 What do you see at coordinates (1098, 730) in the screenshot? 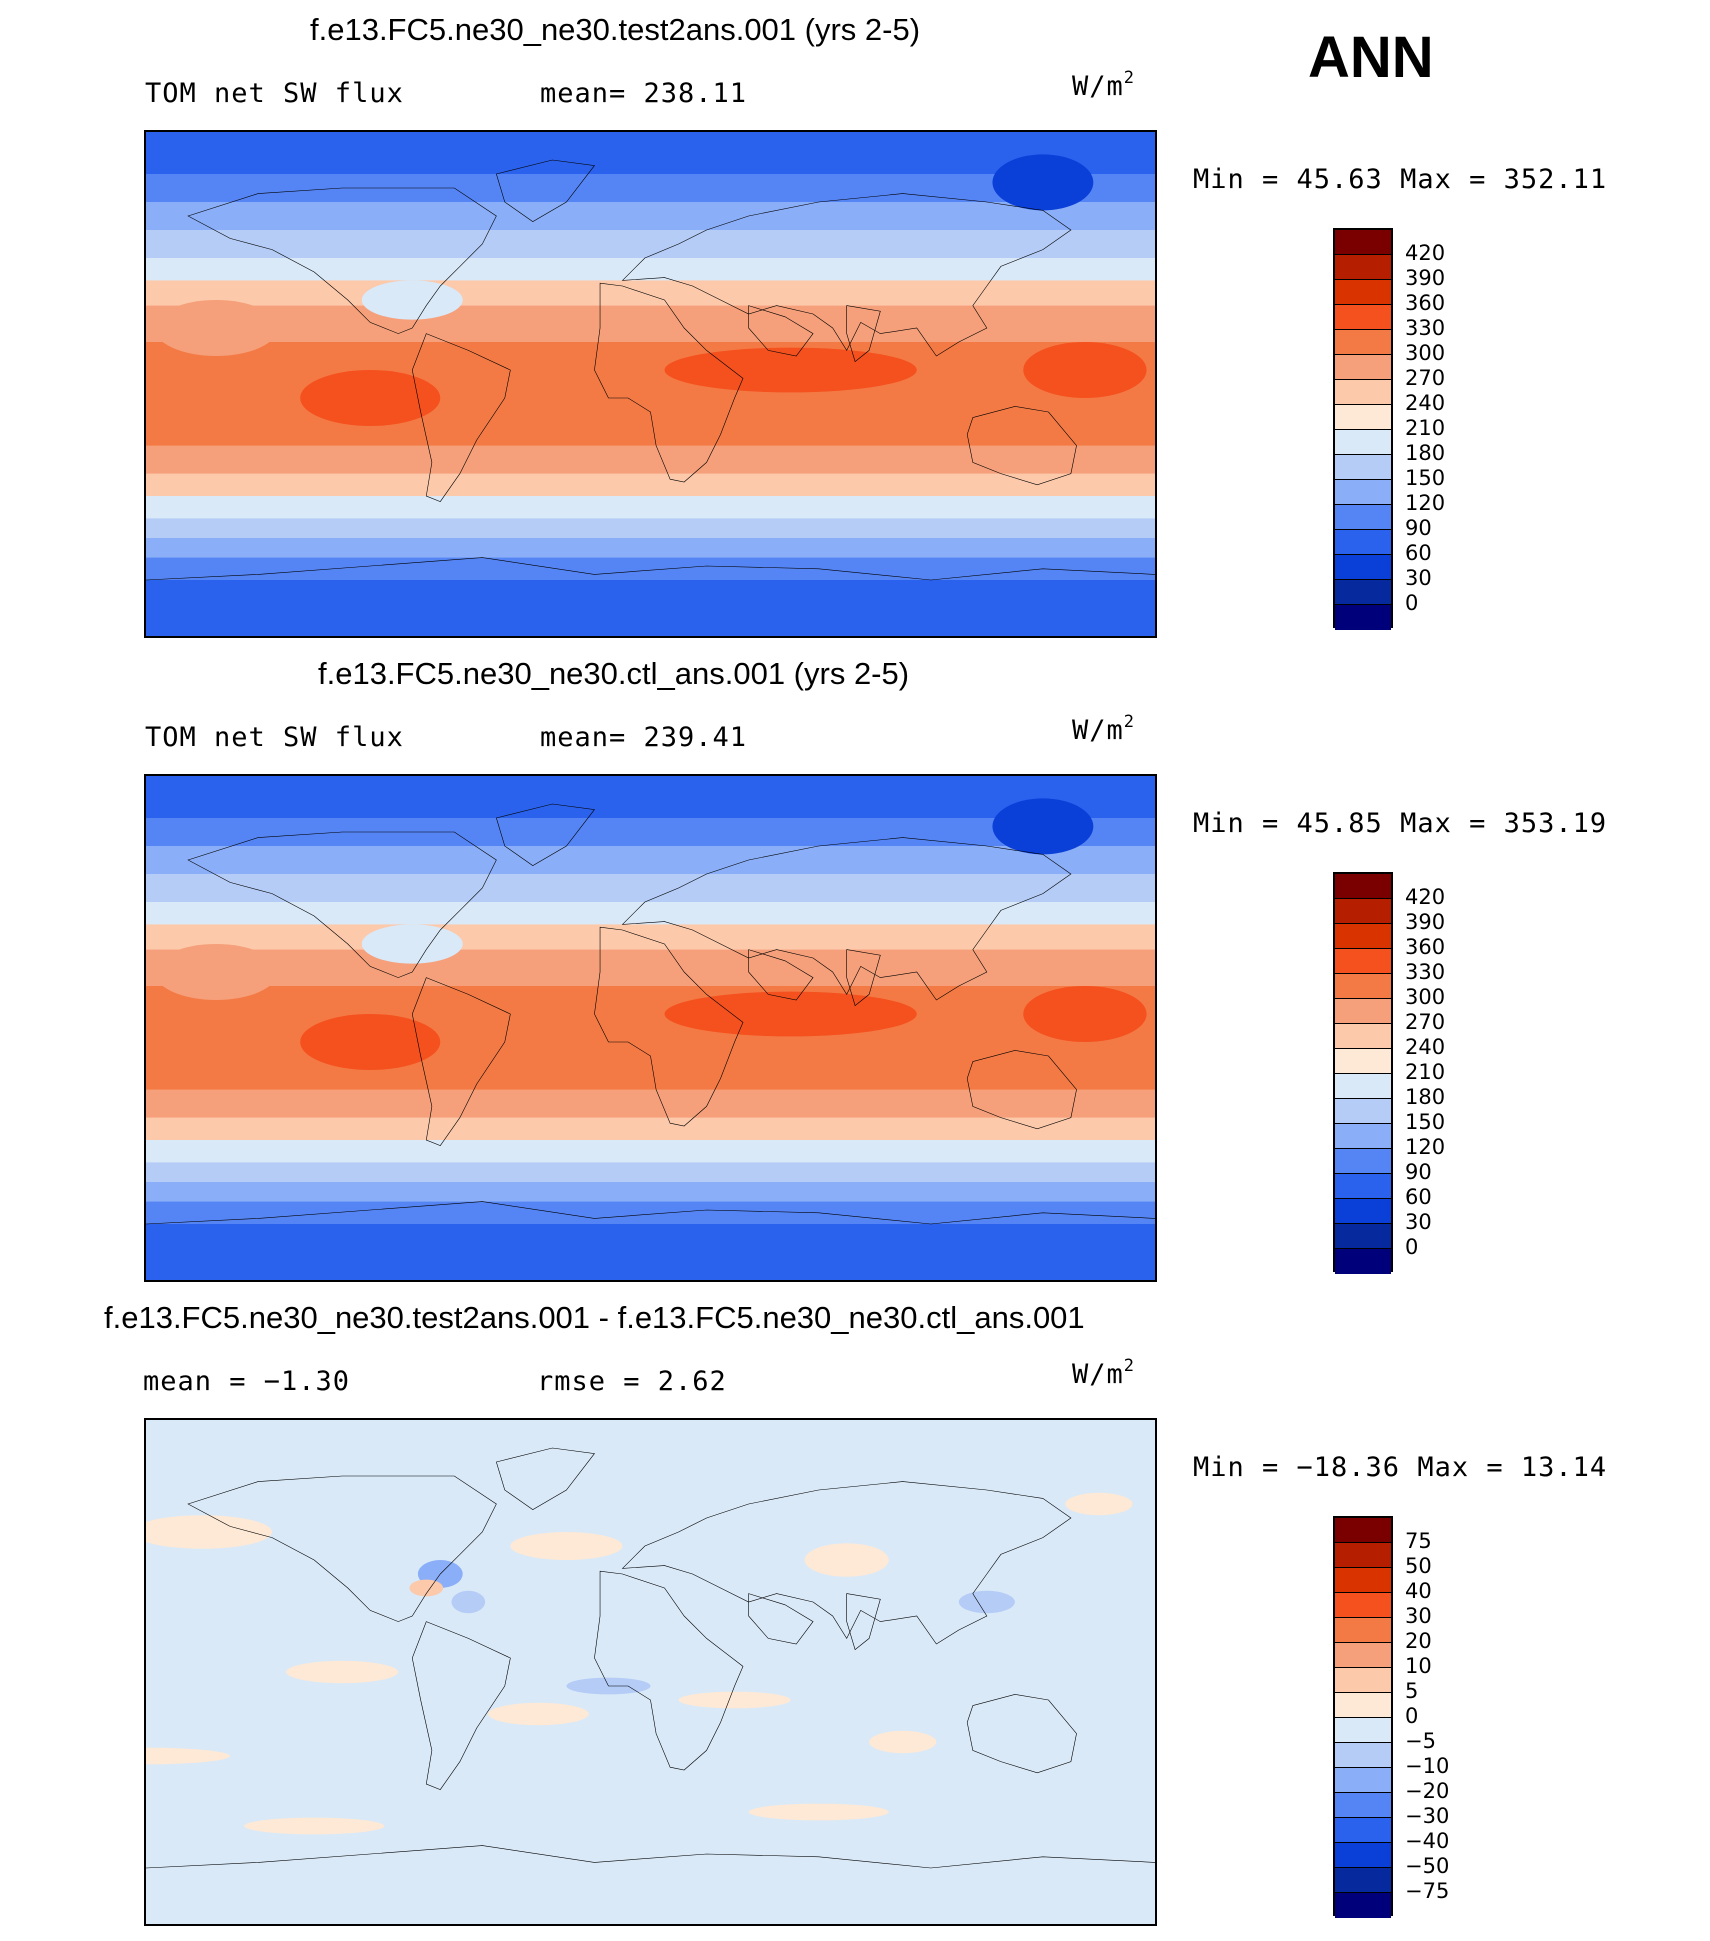
I see `panel-2-units-base: W/m` at bounding box center [1098, 730].